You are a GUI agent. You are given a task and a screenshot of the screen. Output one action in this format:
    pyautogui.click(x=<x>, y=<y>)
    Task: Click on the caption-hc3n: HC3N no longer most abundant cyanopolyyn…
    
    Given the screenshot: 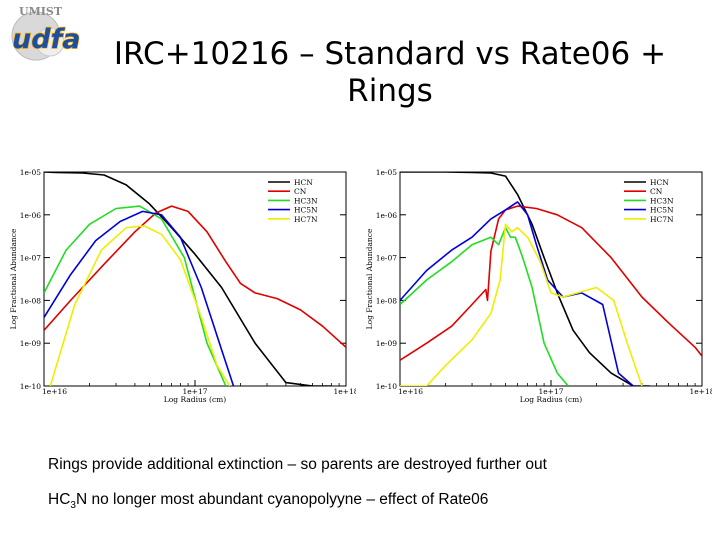 What is the action you would take?
    pyautogui.click(x=268, y=501)
    